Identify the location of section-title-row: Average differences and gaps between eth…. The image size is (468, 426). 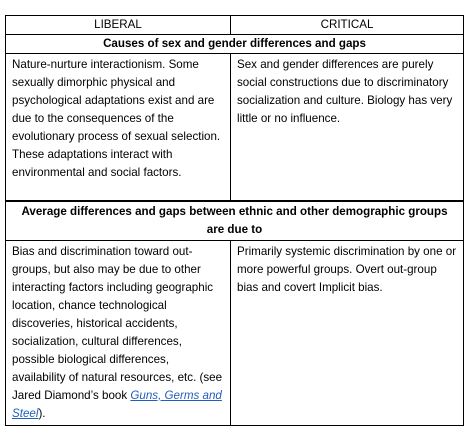
(234, 220).